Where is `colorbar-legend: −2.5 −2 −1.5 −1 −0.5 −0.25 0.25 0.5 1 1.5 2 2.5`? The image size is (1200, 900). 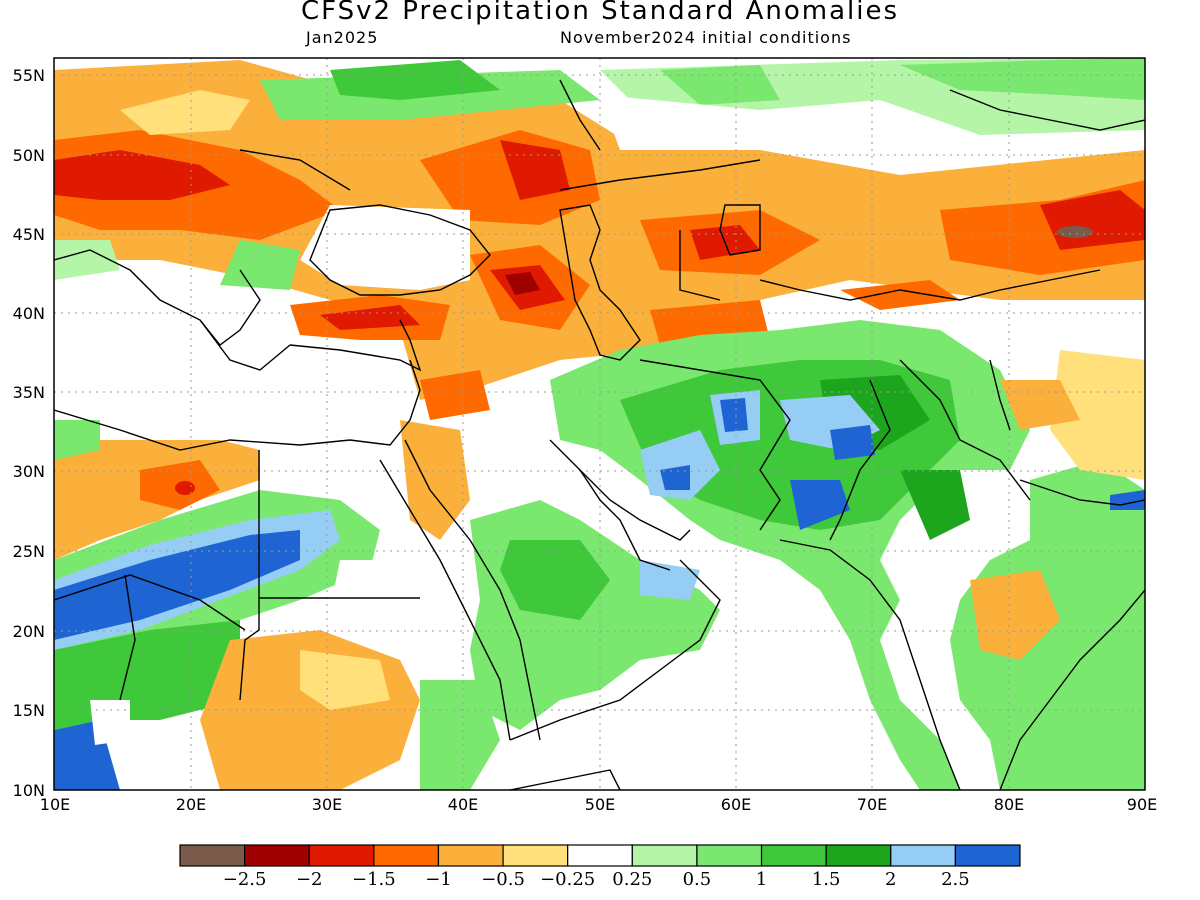 colorbar-legend: −2.5 −2 −1.5 −1 −0.5 −0.25 0.25 0.5 1 1.5 2 2.5 is located at coordinates (600, 867).